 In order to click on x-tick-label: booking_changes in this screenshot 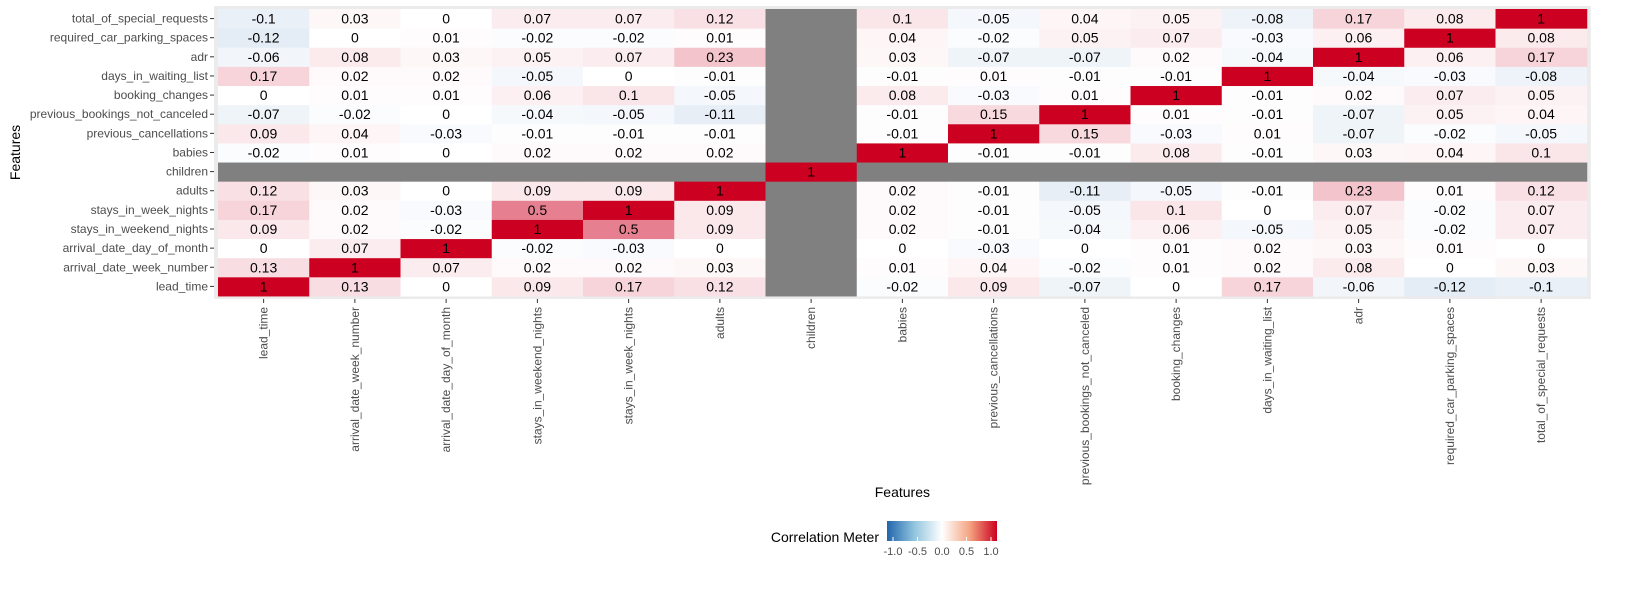, I will do `click(1176, 354)`.